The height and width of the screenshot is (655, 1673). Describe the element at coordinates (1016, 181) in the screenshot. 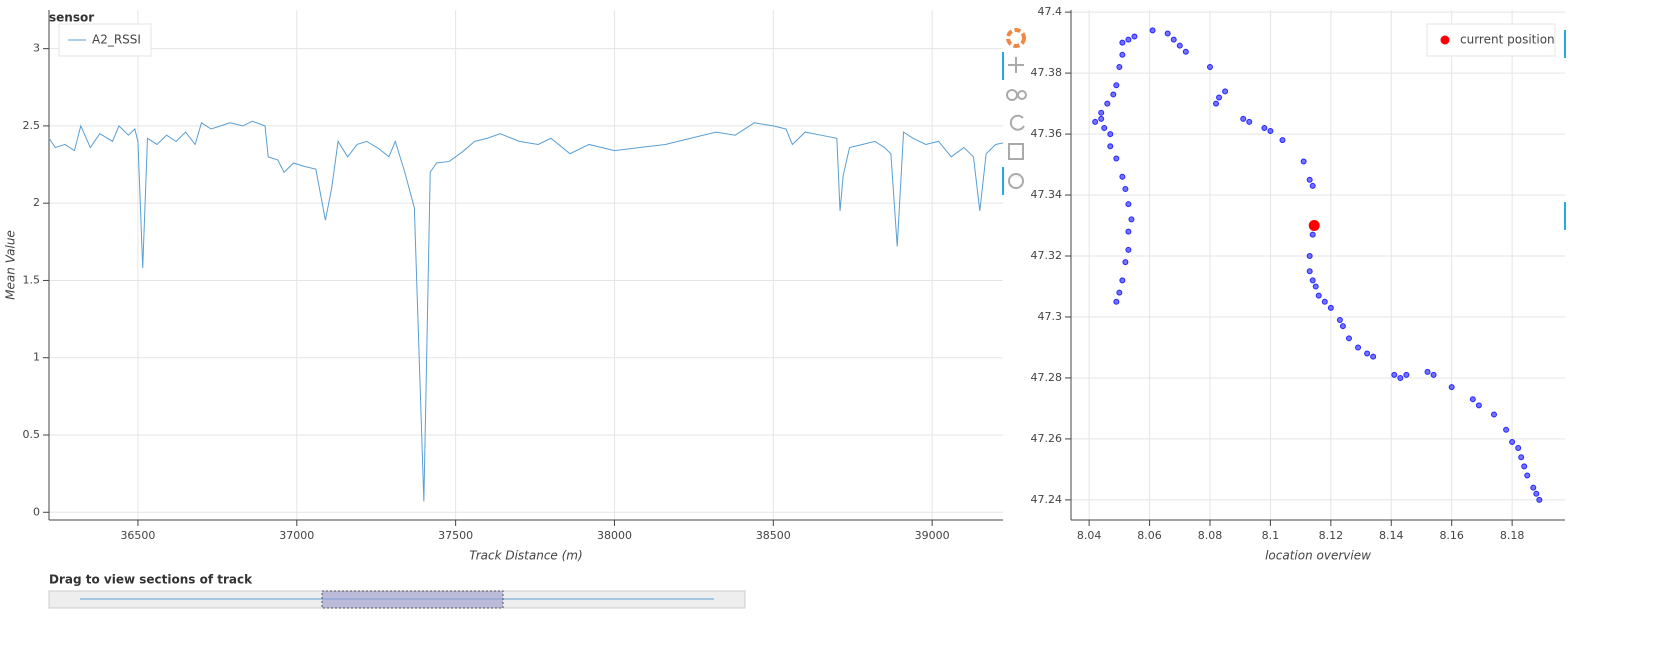

I see `hover-tool` at that location.